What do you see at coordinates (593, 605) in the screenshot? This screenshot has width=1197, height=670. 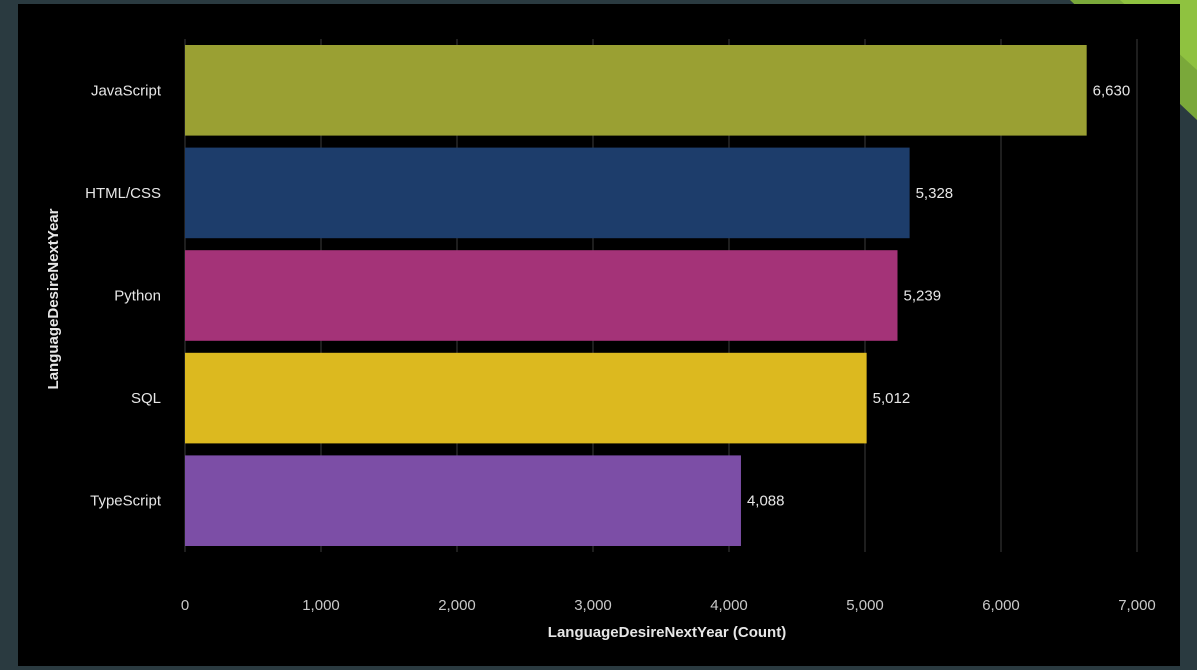 I see `x-tick-label: 3,000` at bounding box center [593, 605].